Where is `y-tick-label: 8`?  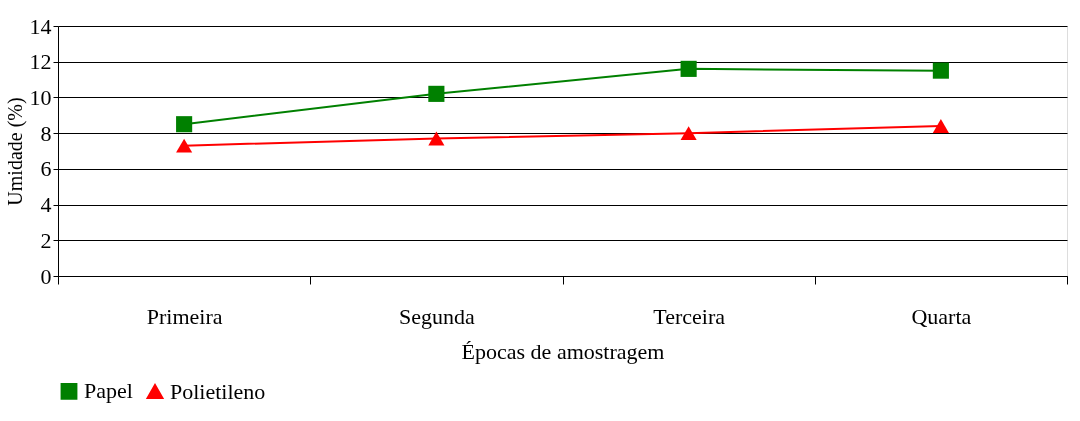 y-tick-label: 8 is located at coordinates (46, 133).